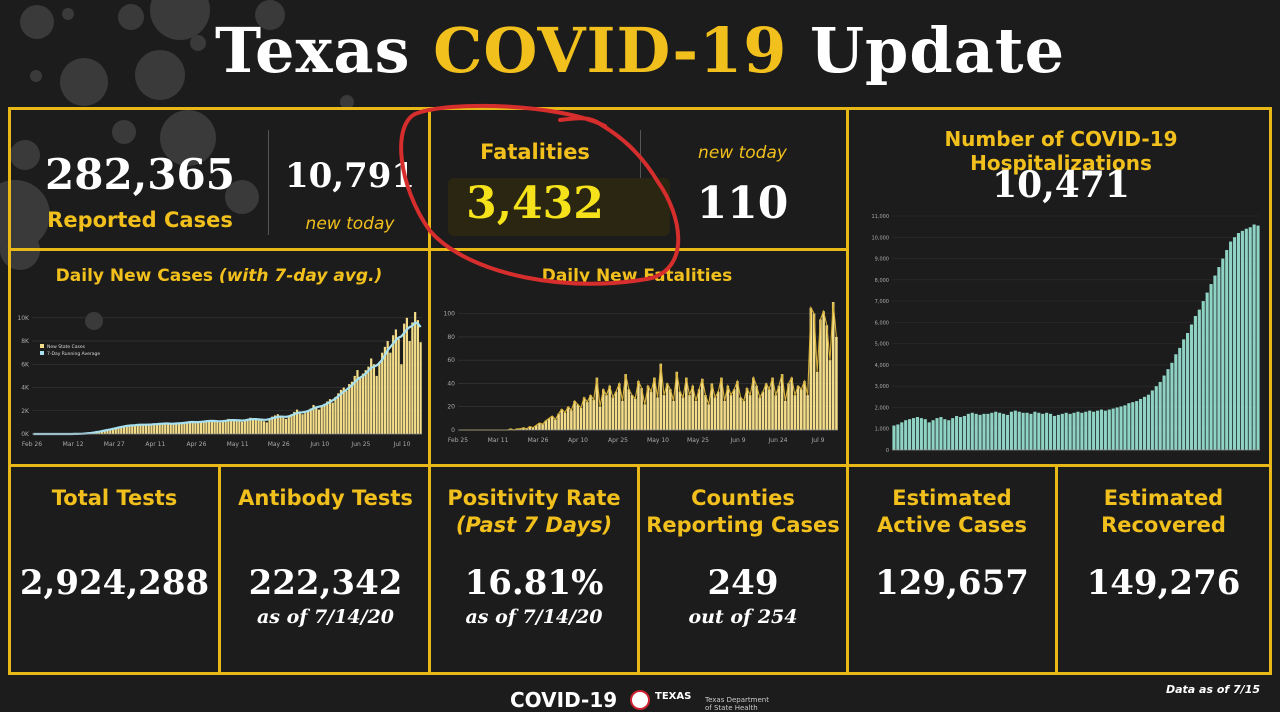 This screenshot has width=1280, height=712. Describe the element at coordinates (673, 696) in the screenshot. I see `agency-name: TEXAS` at that location.